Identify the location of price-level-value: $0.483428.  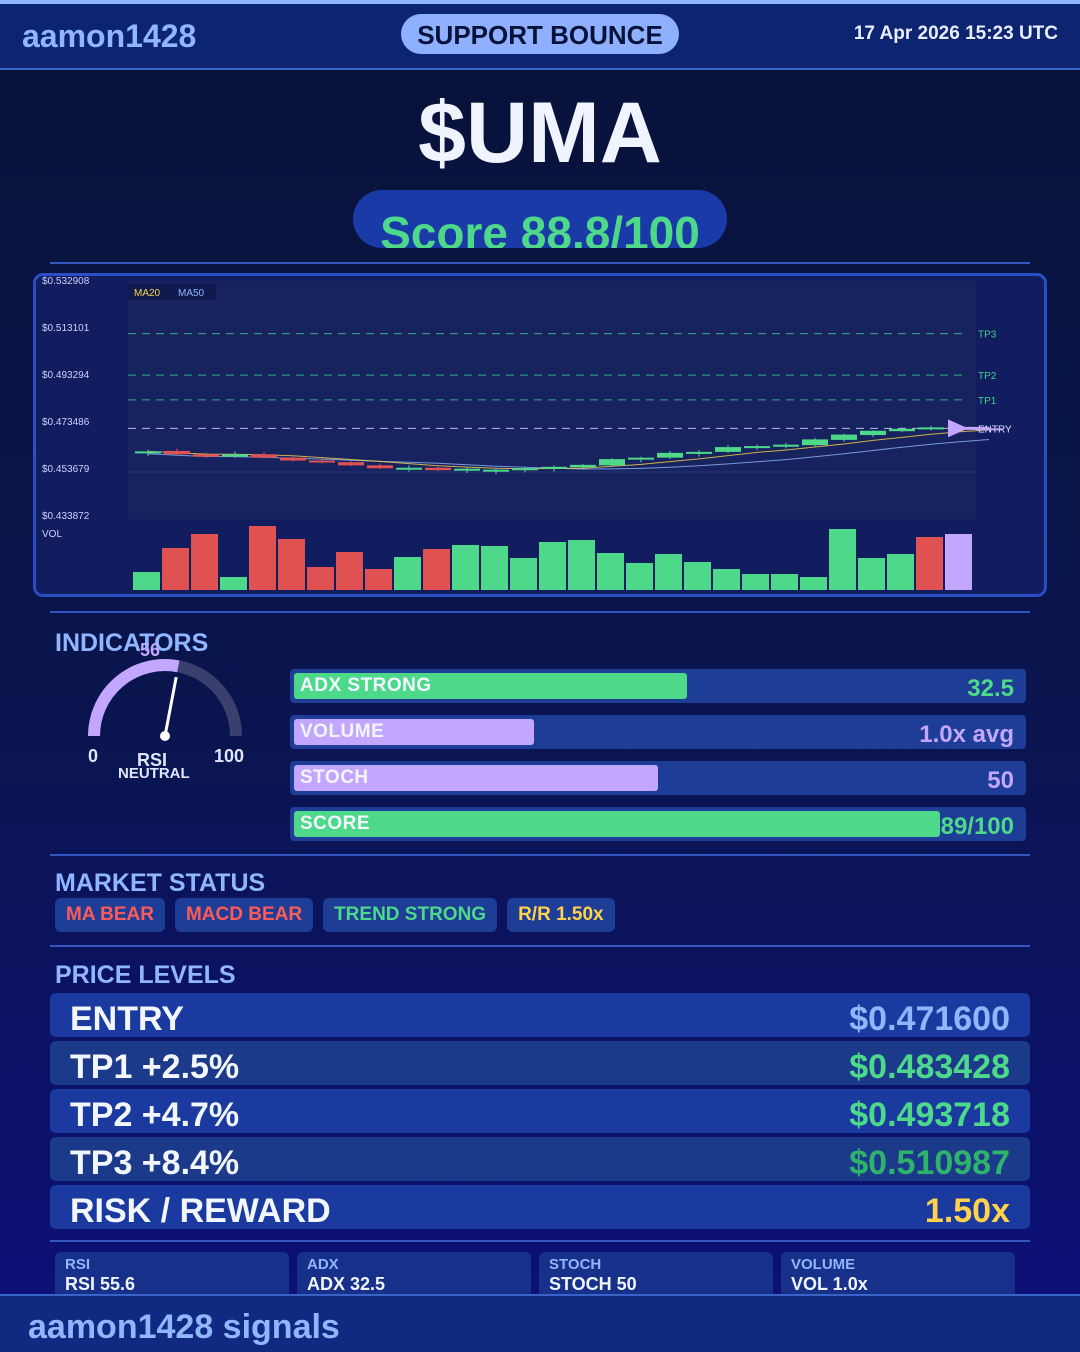
(929, 1067).